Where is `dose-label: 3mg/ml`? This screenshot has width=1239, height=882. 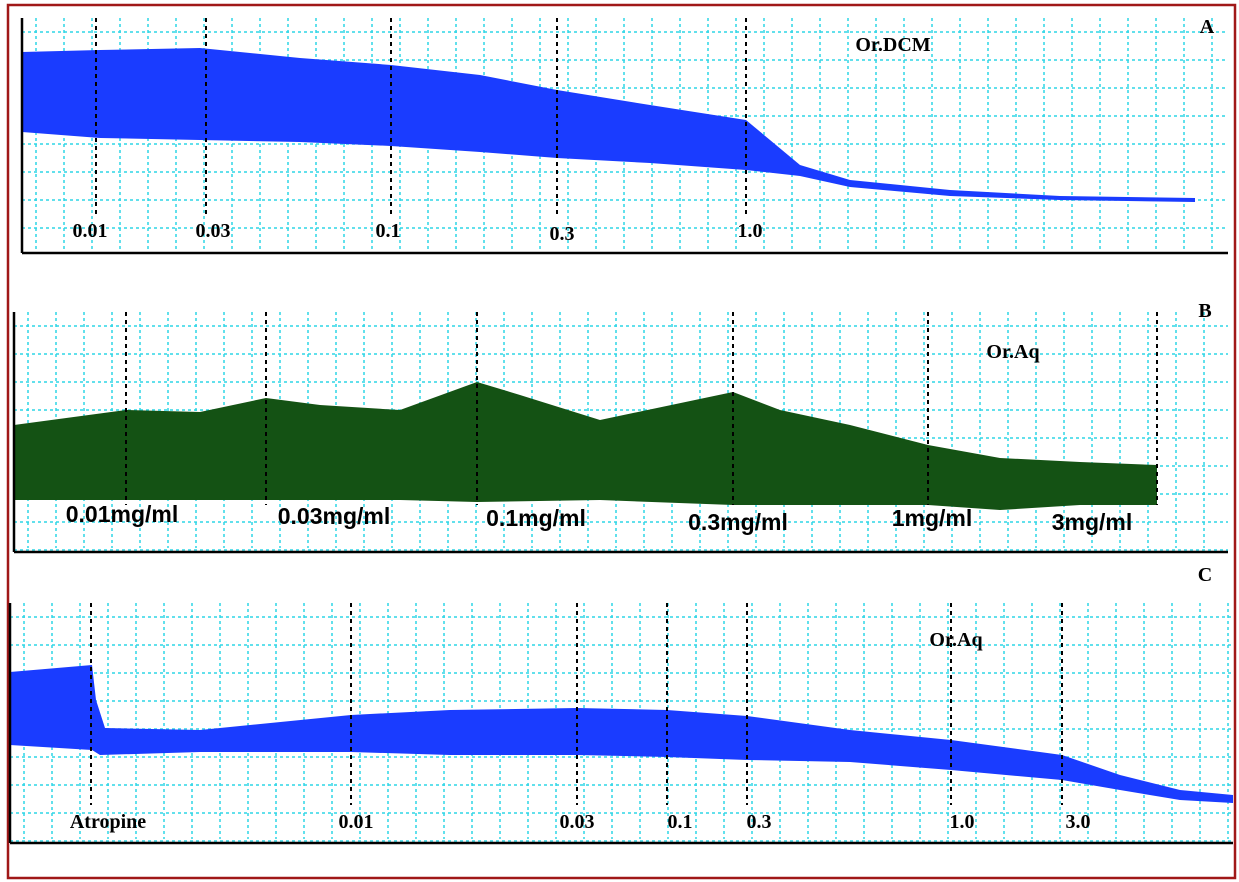 dose-label: 3mg/ml is located at coordinates (1092, 522).